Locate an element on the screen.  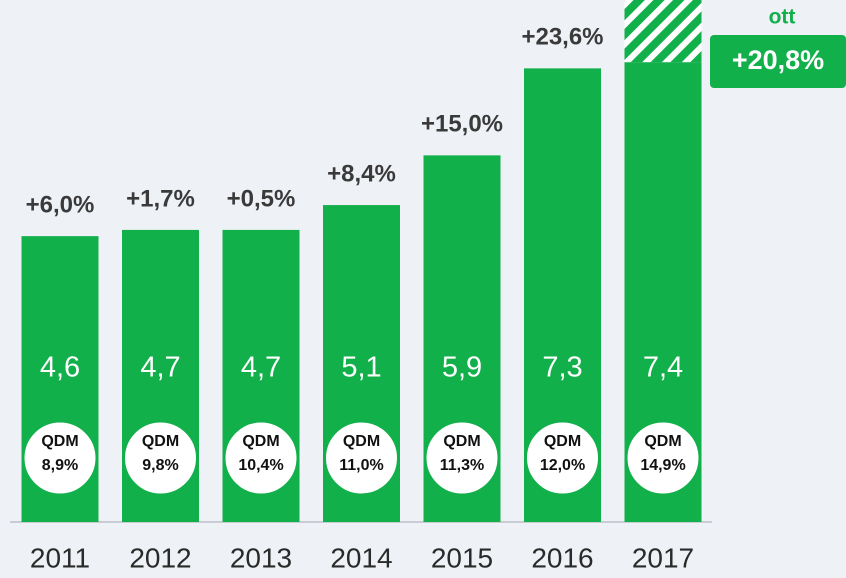
badge-label: 14,9% is located at coordinates (662, 465).